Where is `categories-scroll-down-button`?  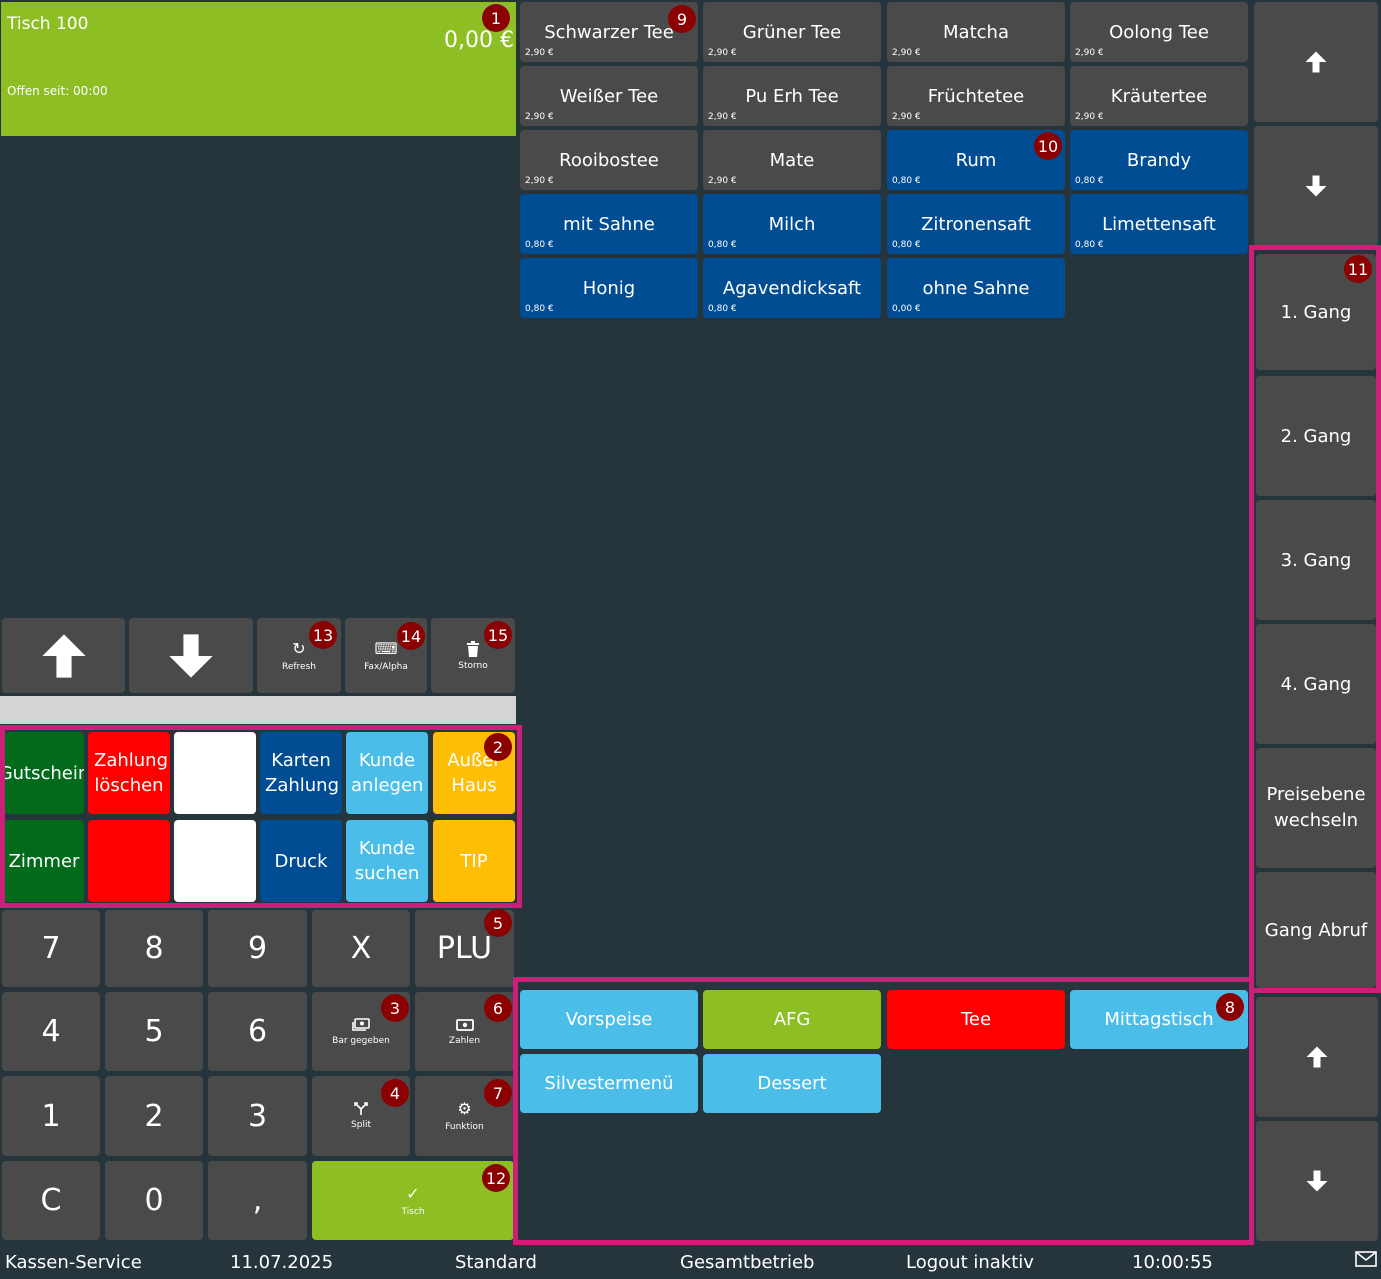
categories-scroll-down-button is located at coordinates (1317, 1181).